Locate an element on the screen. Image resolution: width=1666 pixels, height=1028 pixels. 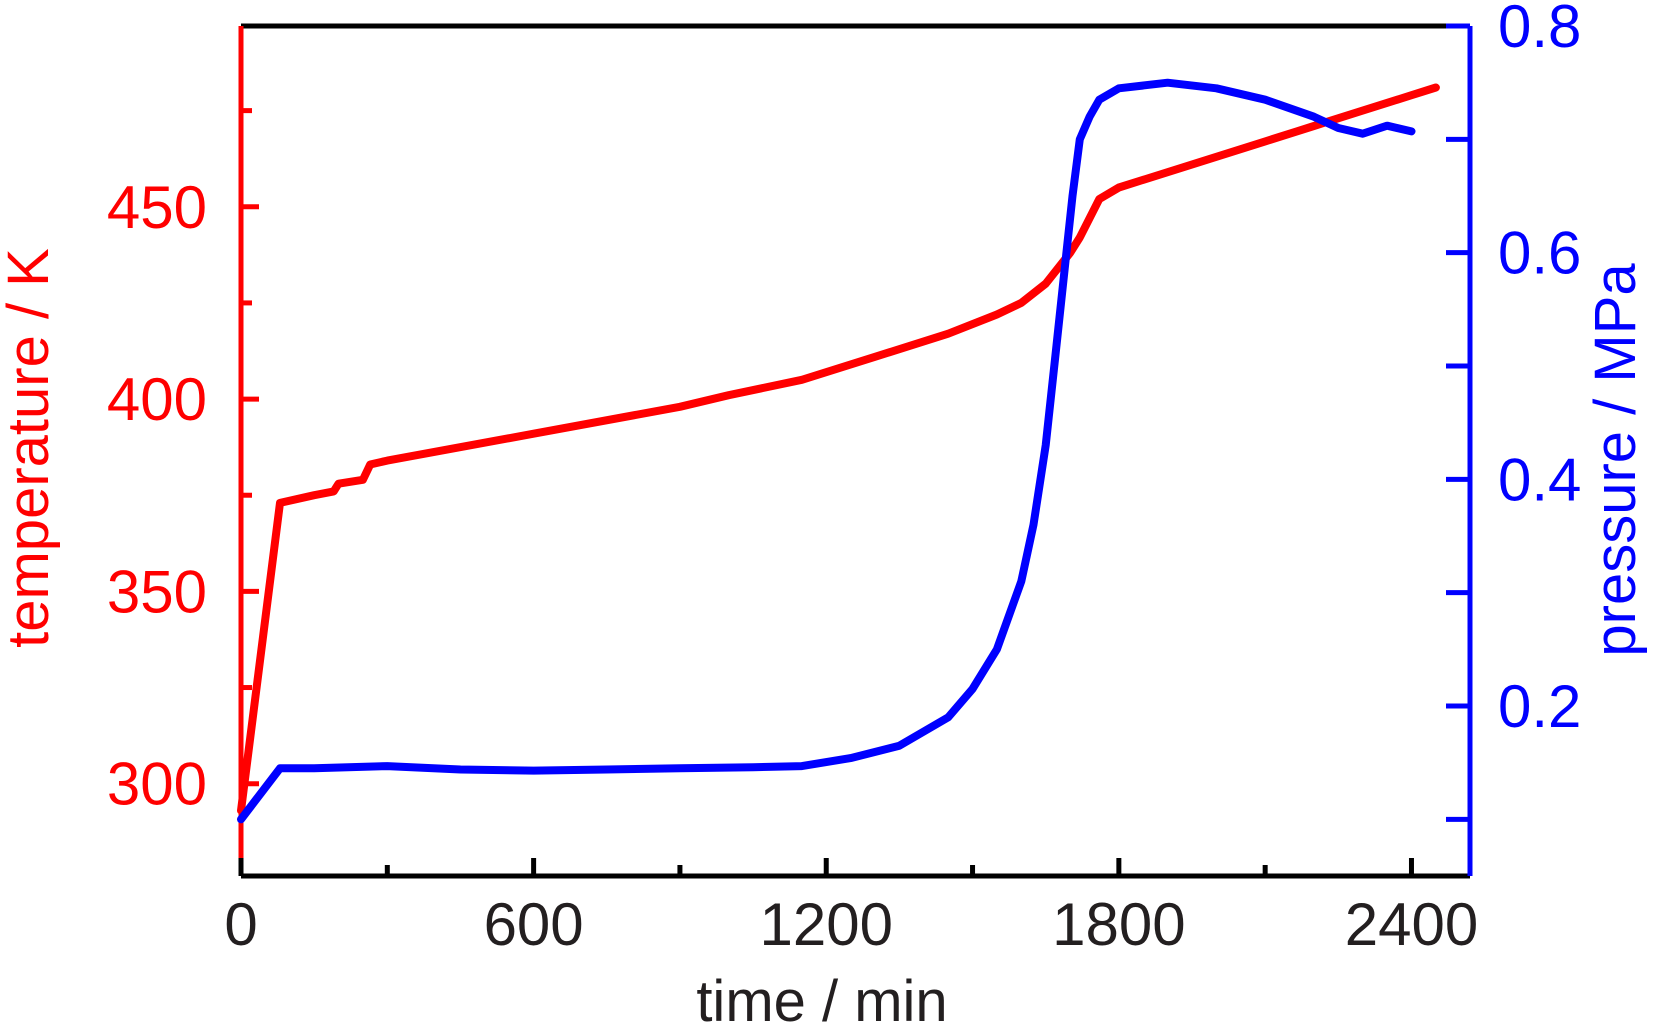
y-tick-label: 350 is located at coordinates (157, 591).